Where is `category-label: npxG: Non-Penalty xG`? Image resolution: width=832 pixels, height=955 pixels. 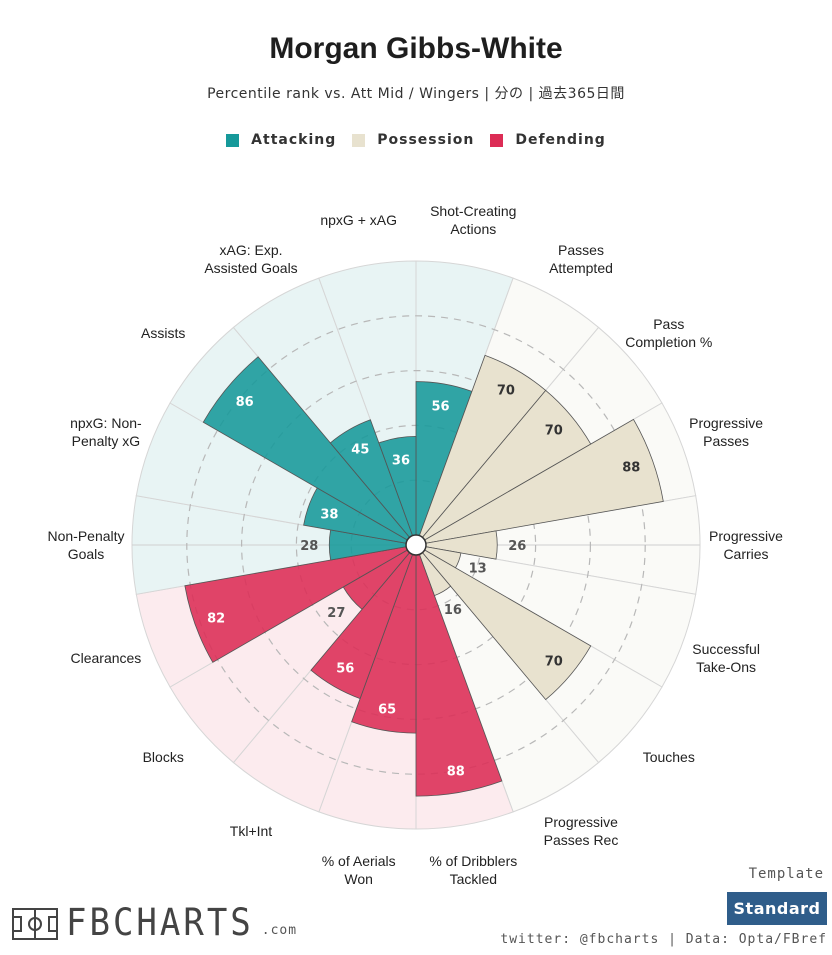 category-label: npxG: Non-Penalty xG is located at coordinates (106, 432).